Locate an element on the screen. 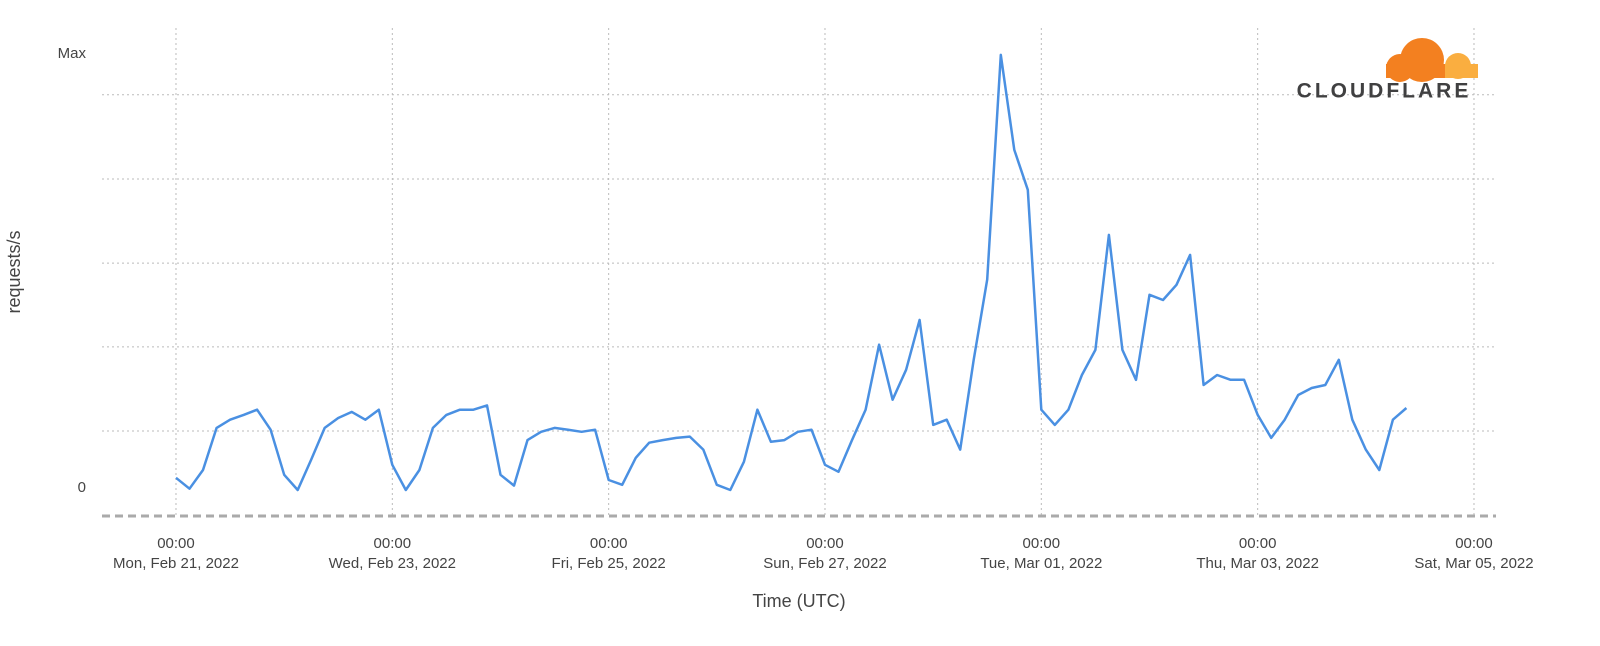 Image resolution: width=1600 pixels, height=646 pixels. y-tick-label: Max is located at coordinates (72, 53).